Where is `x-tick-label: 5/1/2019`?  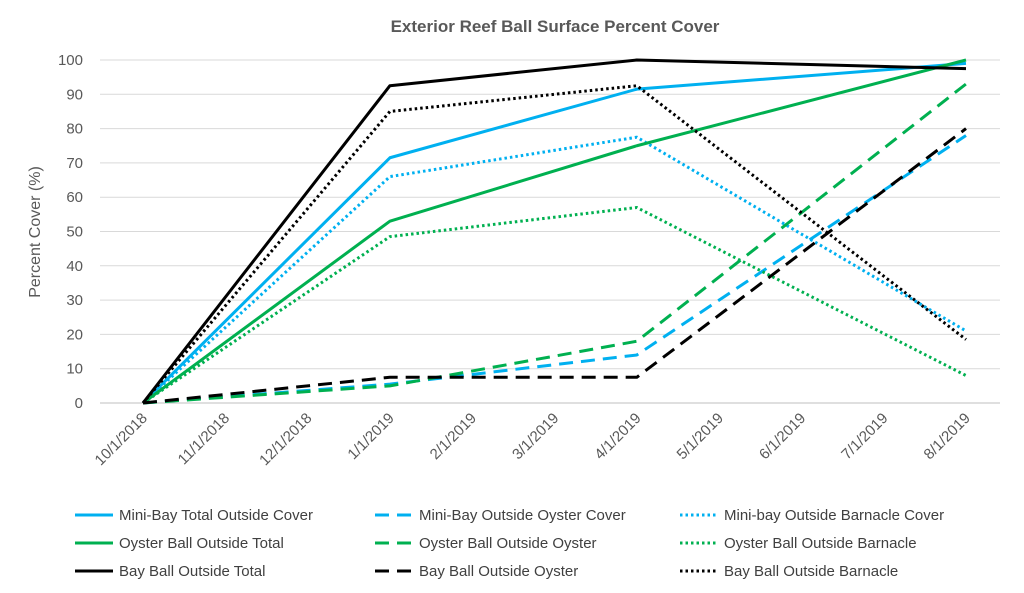
x-tick-label: 5/1/2019 is located at coordinates (700, 436).